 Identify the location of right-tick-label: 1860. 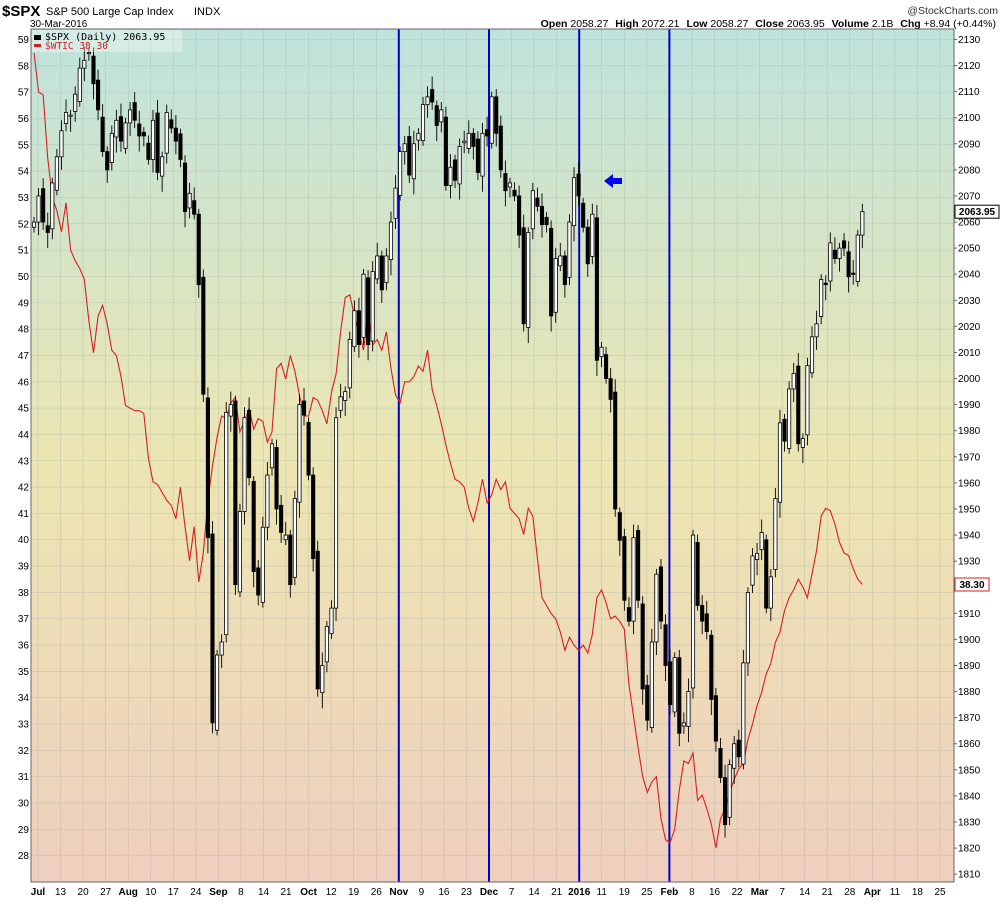
(969, 744).